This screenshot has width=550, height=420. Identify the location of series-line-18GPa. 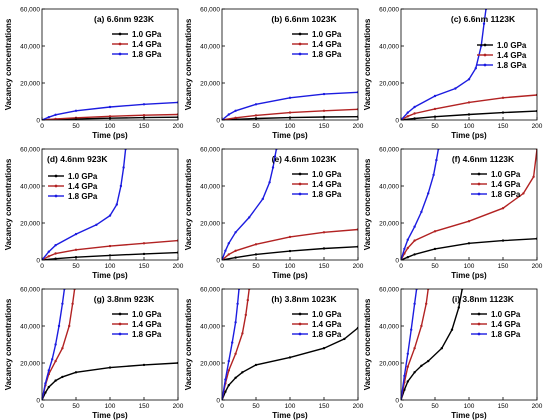
(250, 204).